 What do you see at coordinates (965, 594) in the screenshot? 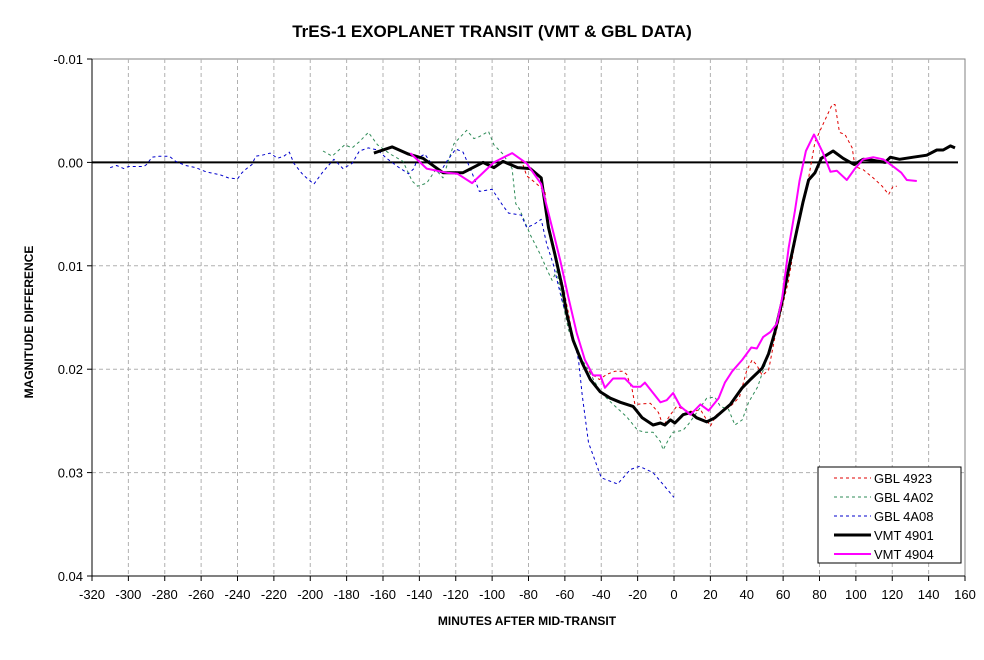
I see `x-tick-label: 160` at bounding box center [965, 594].